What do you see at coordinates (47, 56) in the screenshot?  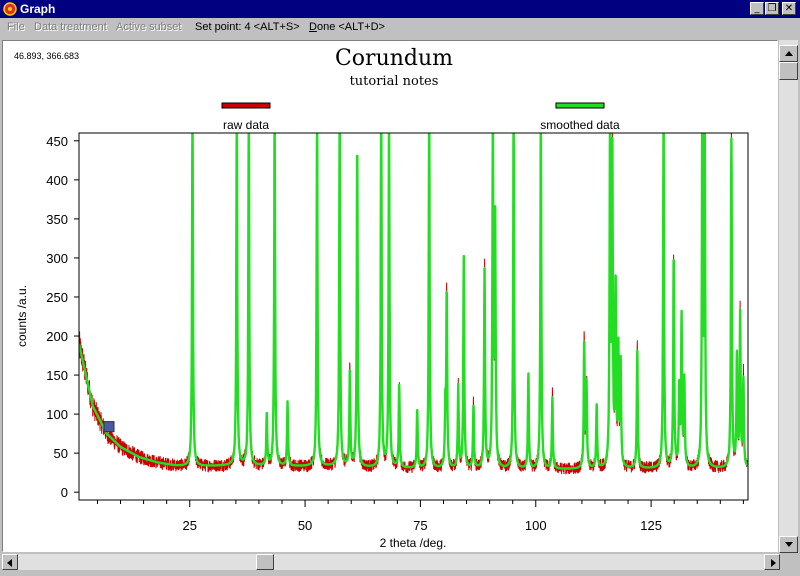 I see `cursor-coordinates: 46.893, 366.683` at bounding box center [47, 56].